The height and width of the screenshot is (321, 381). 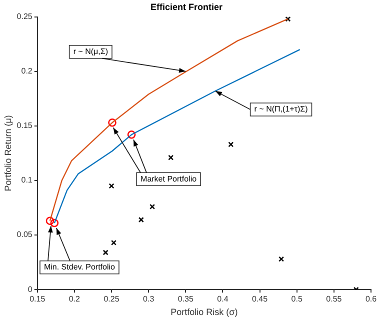 I want to click on x-tick-label: 0.55, so click(x=334, y=299).